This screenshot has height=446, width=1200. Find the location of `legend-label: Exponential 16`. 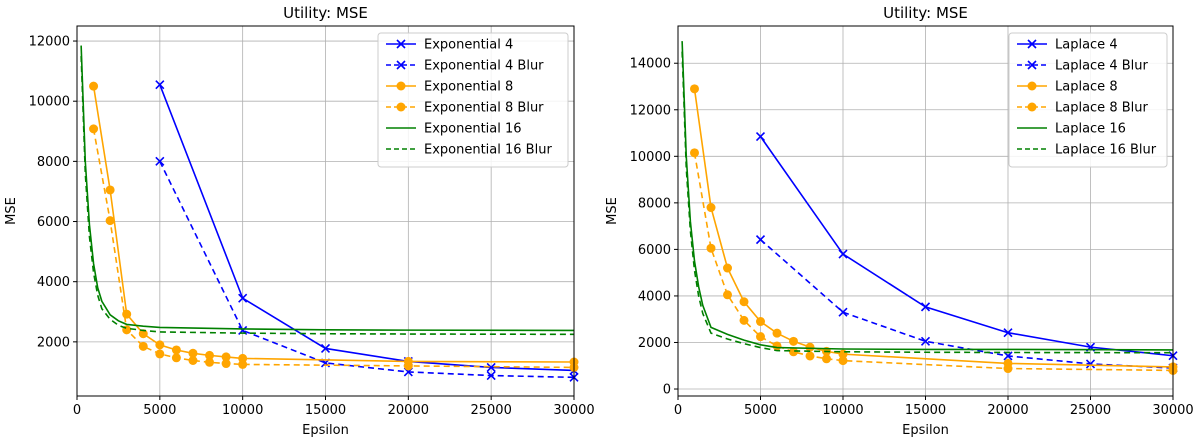

legend-label: Exponential 16 is located at coordinates (473, 129).